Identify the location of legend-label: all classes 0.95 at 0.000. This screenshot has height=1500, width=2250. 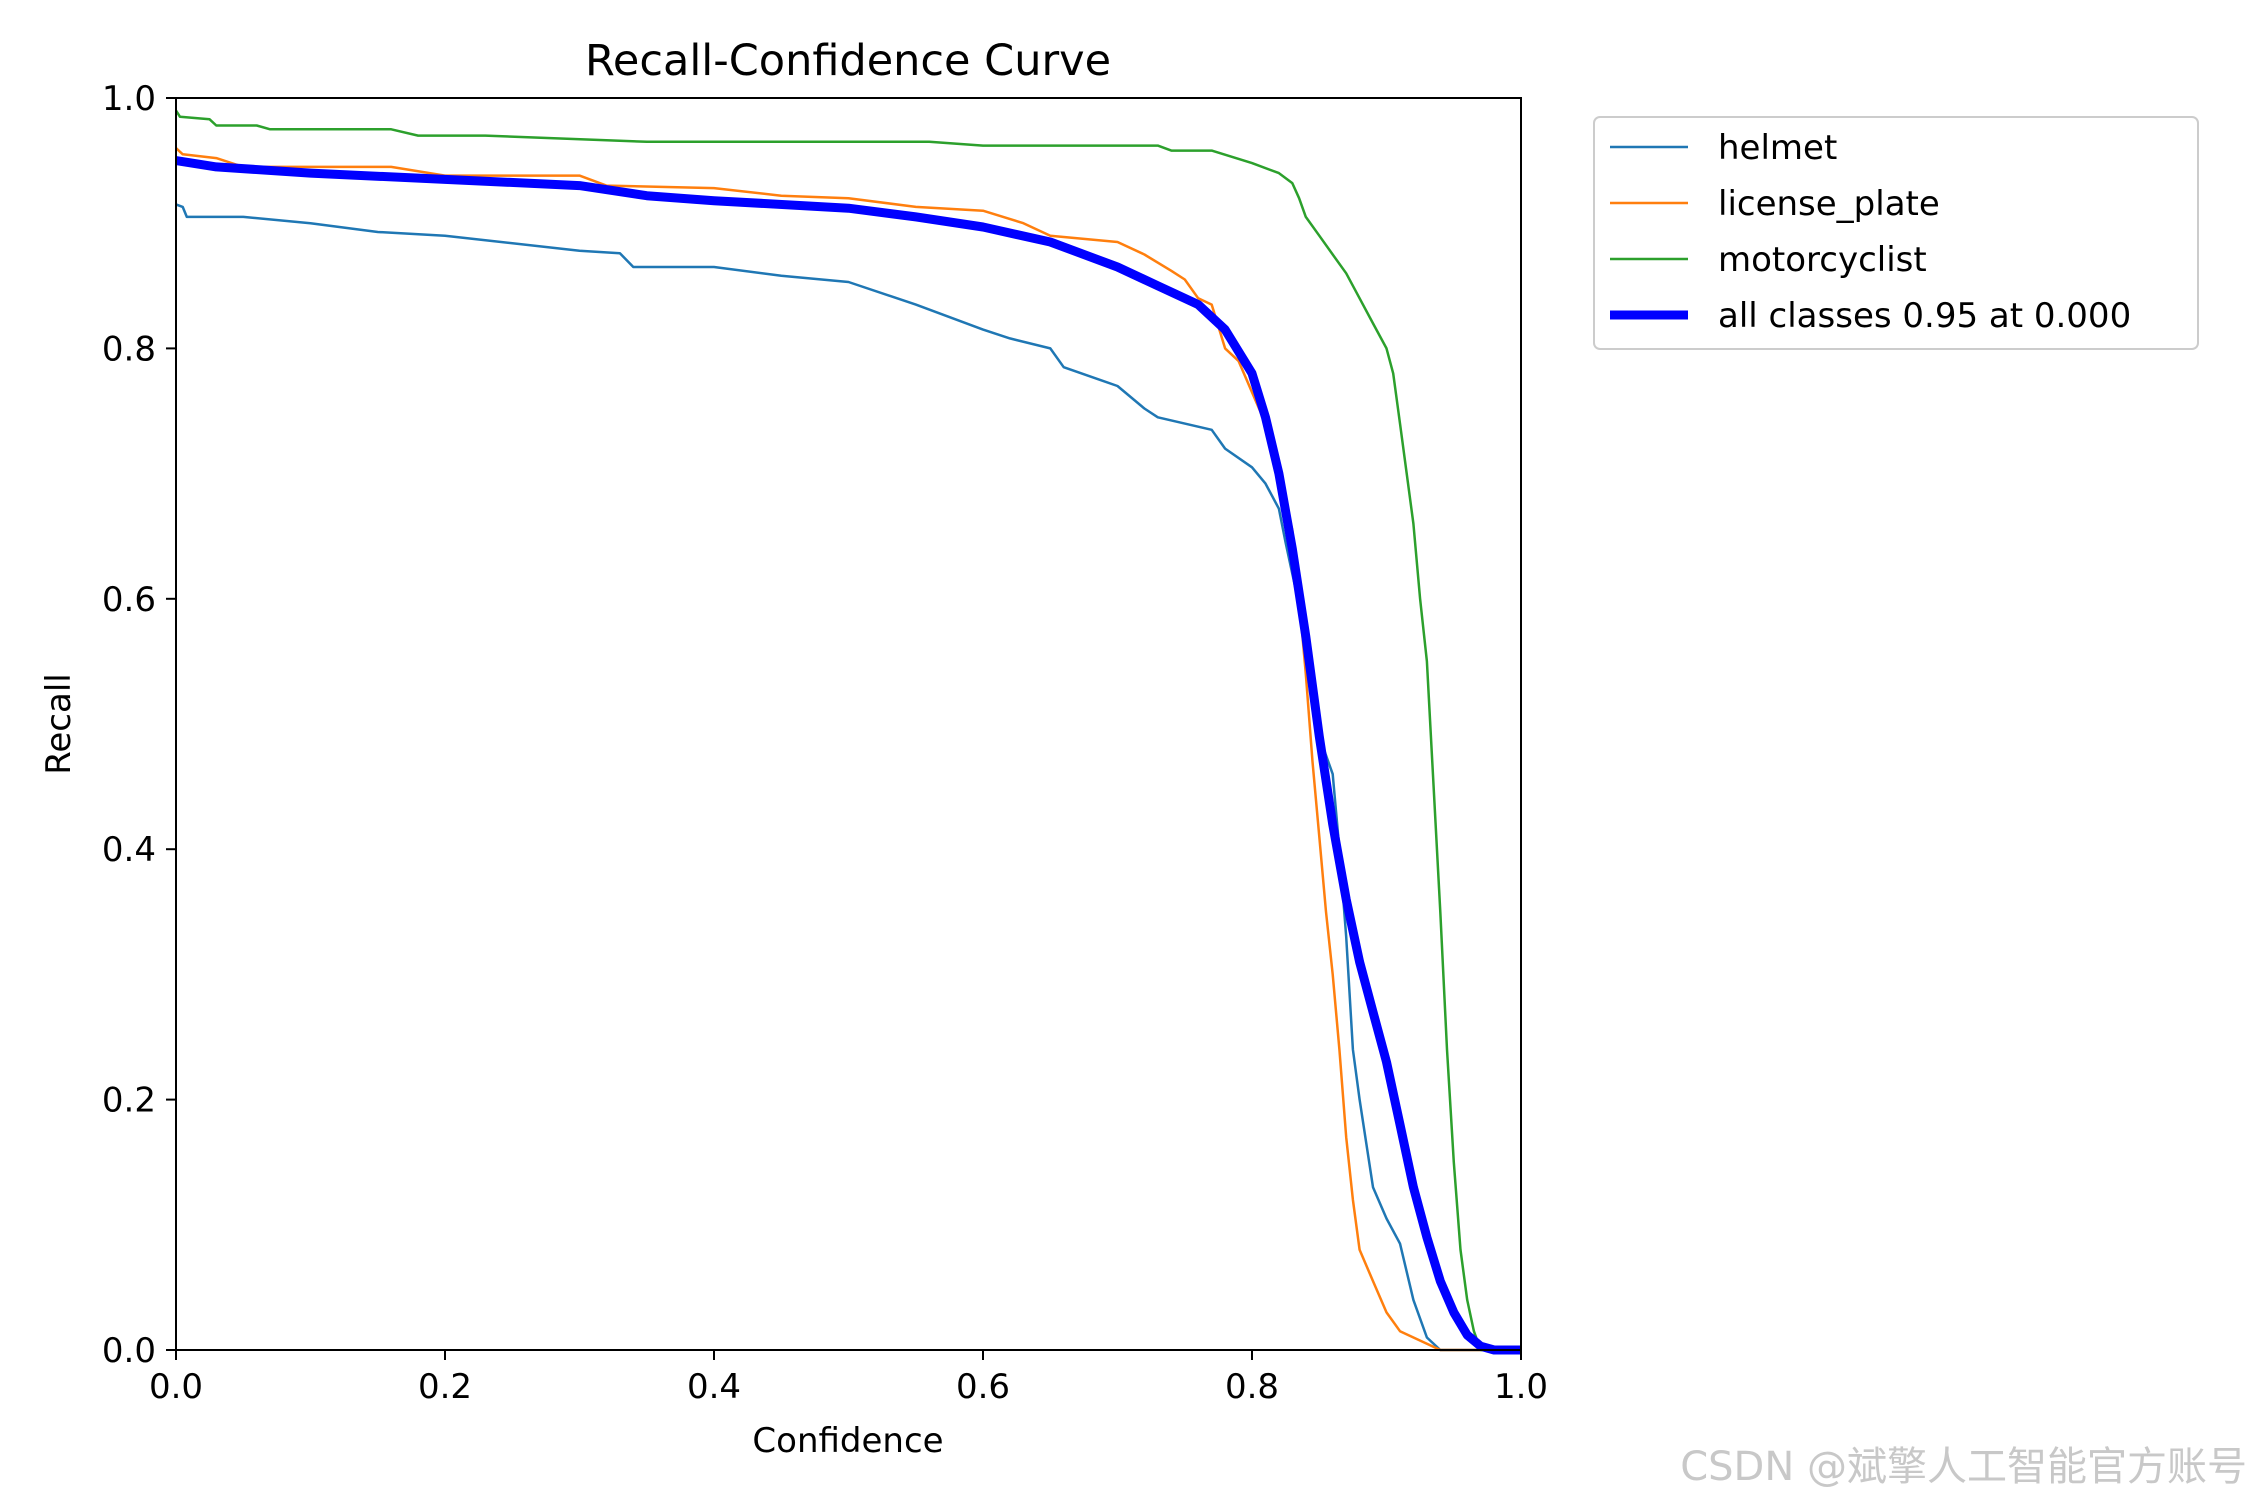
(1924, 316).